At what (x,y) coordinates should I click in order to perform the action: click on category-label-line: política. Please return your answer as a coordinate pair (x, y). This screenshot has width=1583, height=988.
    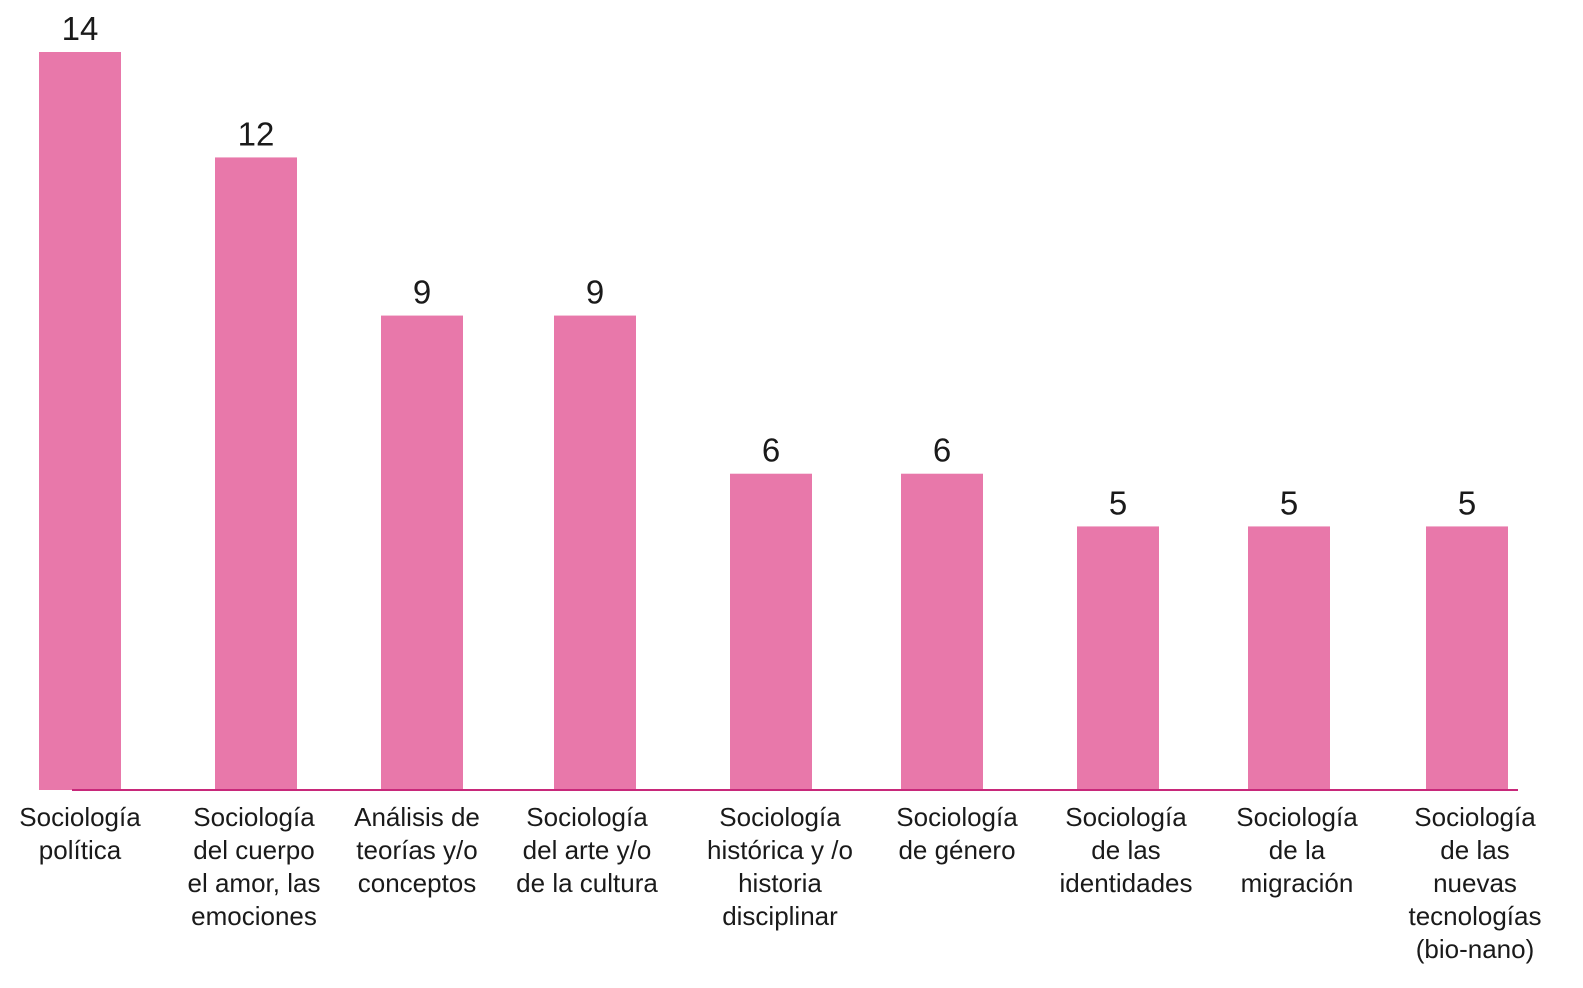
    Looking at the image, I should click on (80, 850).